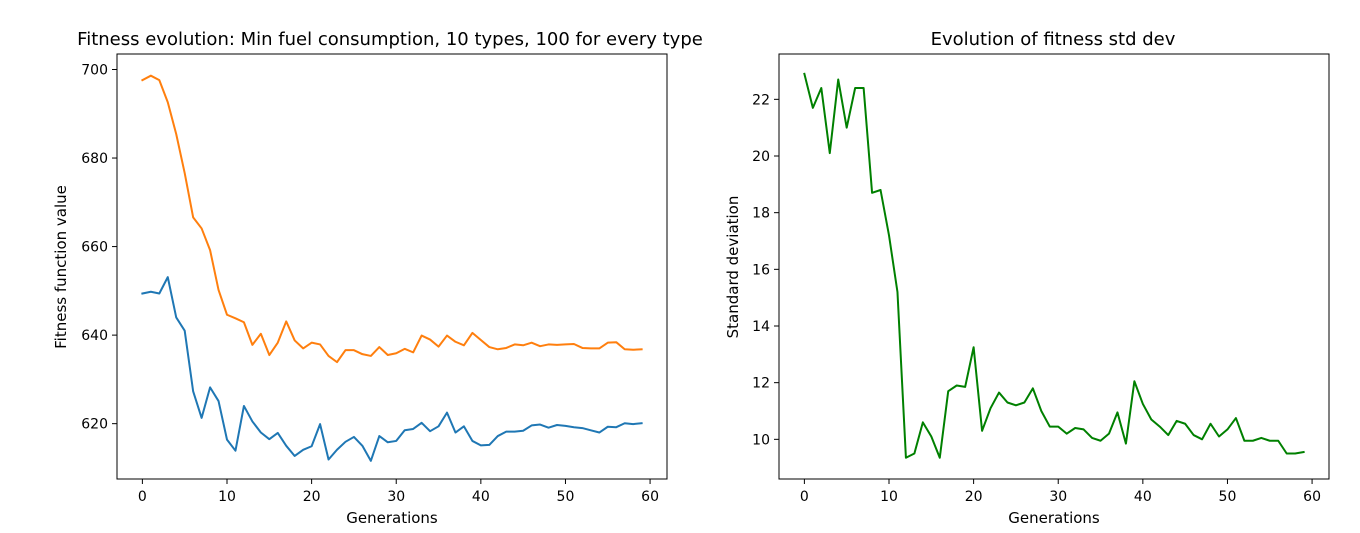 The height and width of the screenshot is (533, 1360). What do you see at coordinates (761, 384) in the screenshot?
I see `y-tick-label: 12` at bounding box center [761, 384].